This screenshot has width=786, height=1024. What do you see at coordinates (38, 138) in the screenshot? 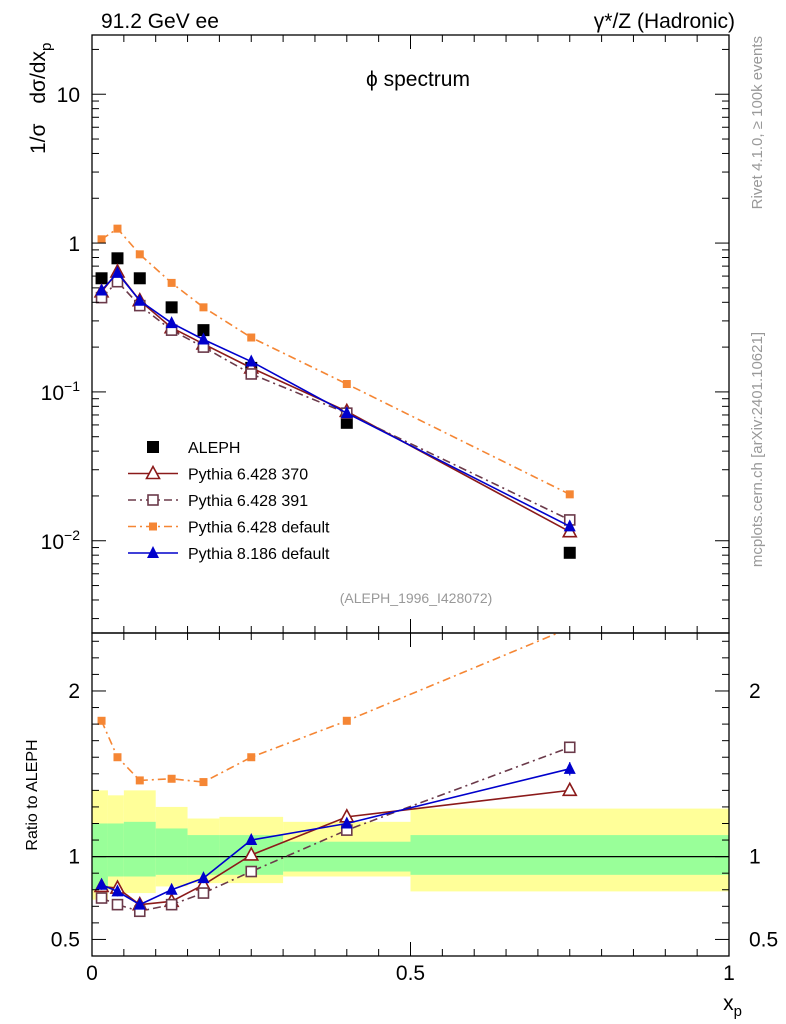
I see `y-axis-label-prefix: 1/σ` at bounding box center [38, 138].